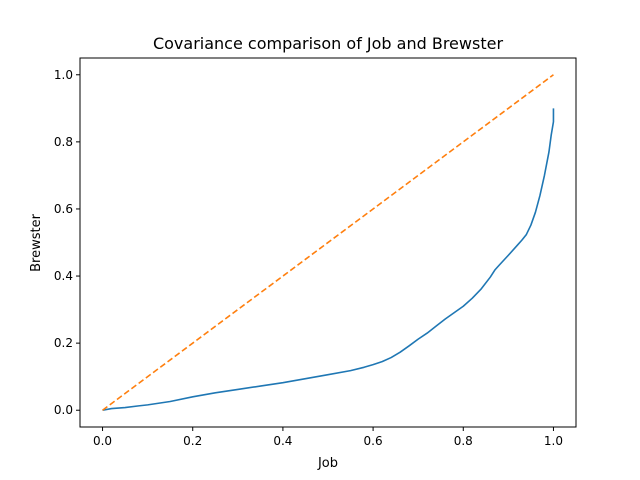 This screenshot has width=640, height=480. What do you see at coordinates (328, 437) in the screenshot?
I see `x-ticks: 0.0 0.2 0.4 0.6 0.8 1.0` at bounding box center [328, 437].